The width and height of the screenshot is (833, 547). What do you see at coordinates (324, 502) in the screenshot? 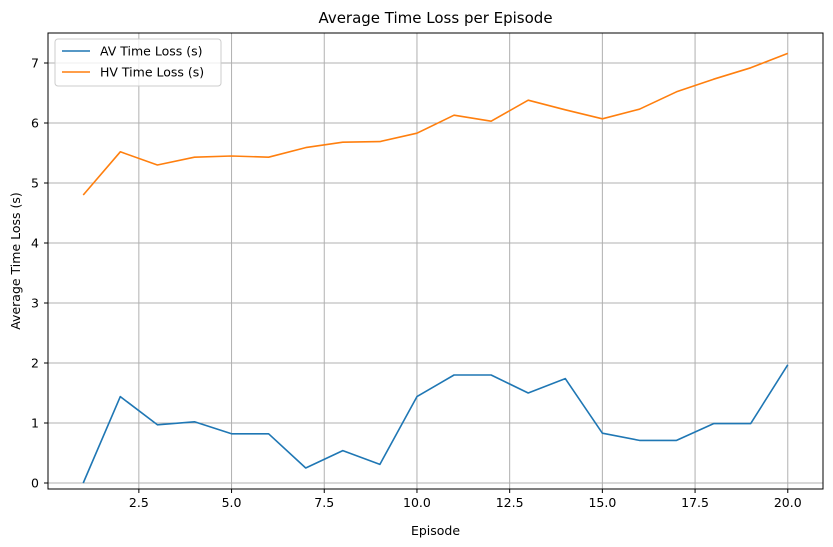
I see `x-tick-label: 7.5` at bounding box center [324, 502].